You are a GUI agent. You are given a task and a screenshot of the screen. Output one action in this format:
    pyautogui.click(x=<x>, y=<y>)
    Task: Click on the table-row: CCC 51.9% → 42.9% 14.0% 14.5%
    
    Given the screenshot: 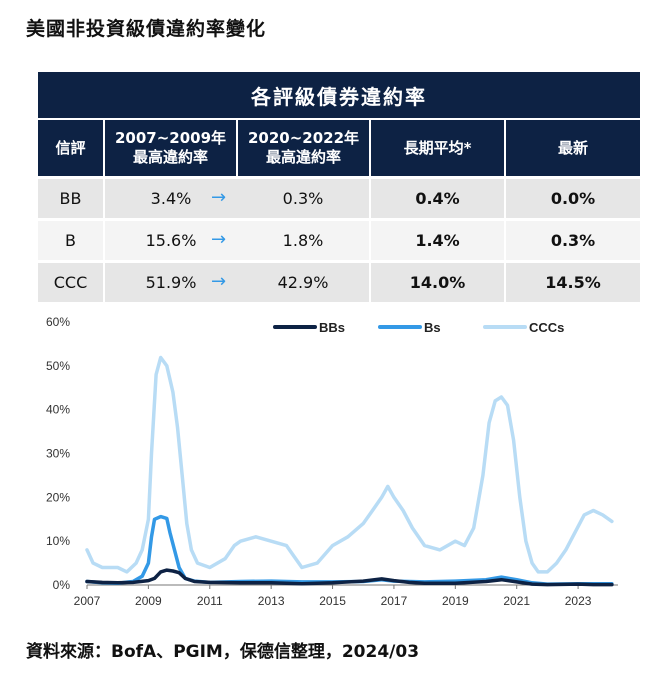 What is the action you would take?
    pyautogui.click(x=339, y=281)
    